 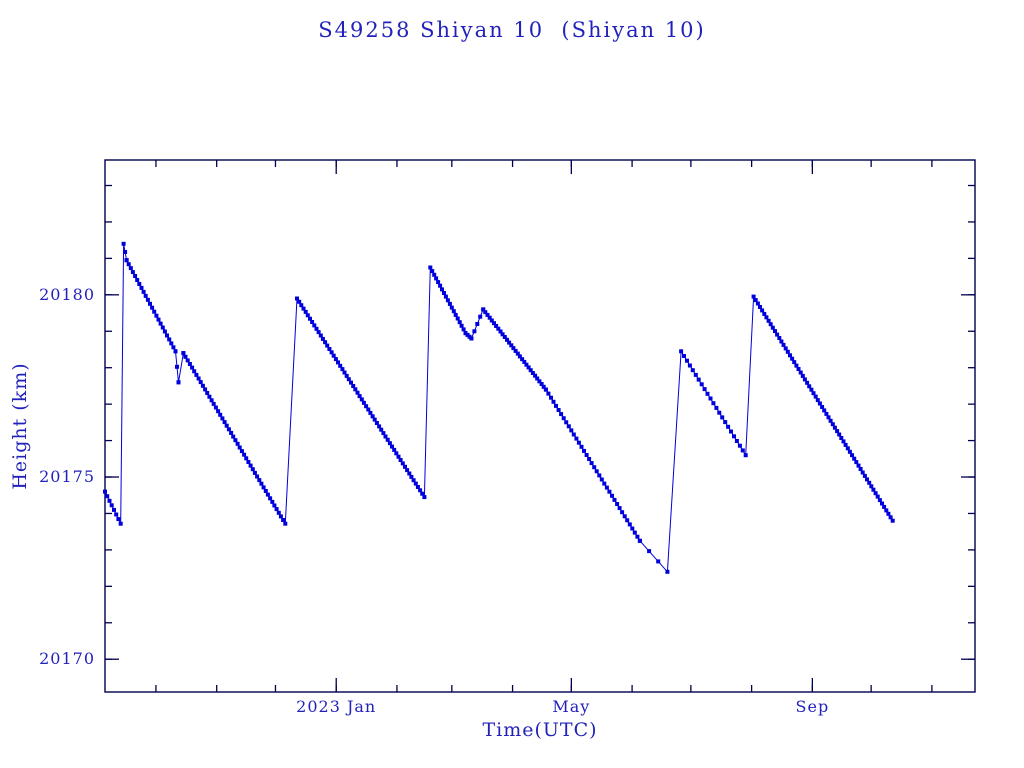 I want to click on x-tick-label: 2023 Jan, so click(x=336, y=706).